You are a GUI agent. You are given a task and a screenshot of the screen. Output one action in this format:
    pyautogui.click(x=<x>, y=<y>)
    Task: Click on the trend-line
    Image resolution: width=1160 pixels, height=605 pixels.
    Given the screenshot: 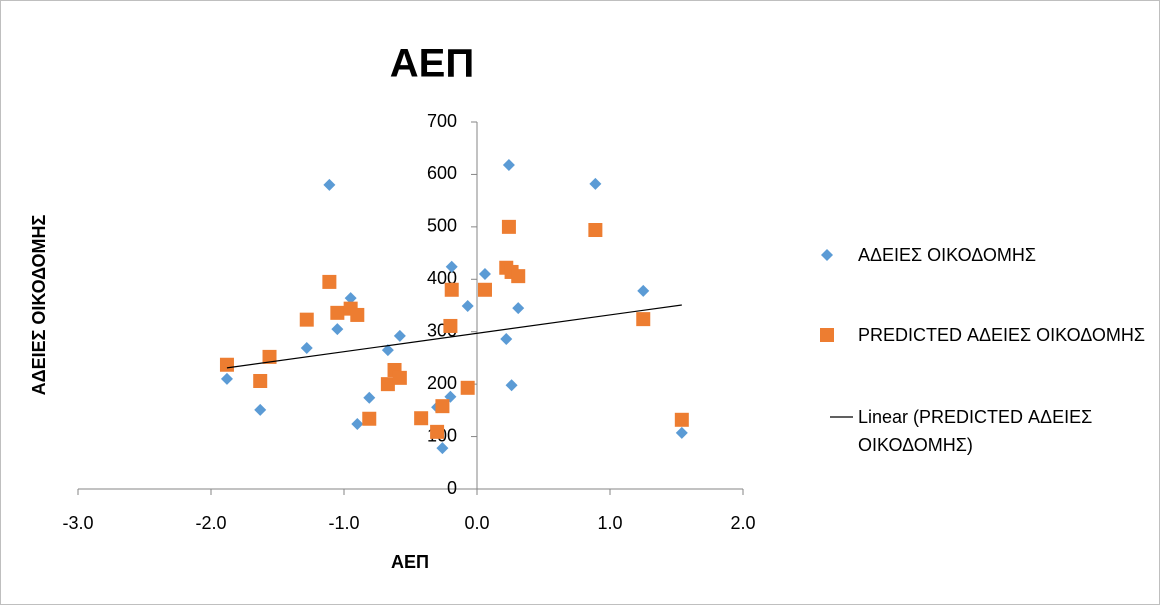 What is the action you would take?
    pyautogui.click(x=454, y=336)
    